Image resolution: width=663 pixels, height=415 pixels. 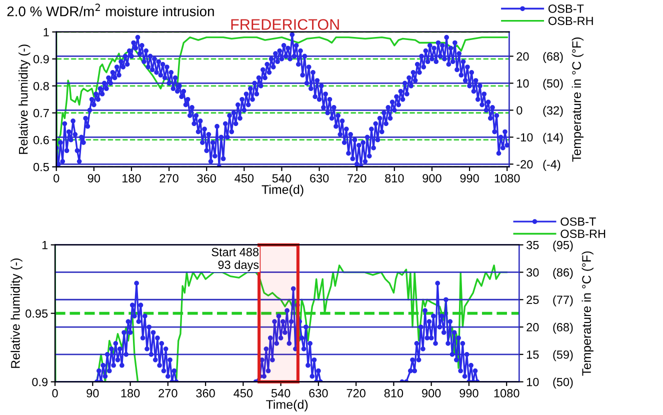 I want to click on y3-tick-label: (59), so click(x=563, y=356).